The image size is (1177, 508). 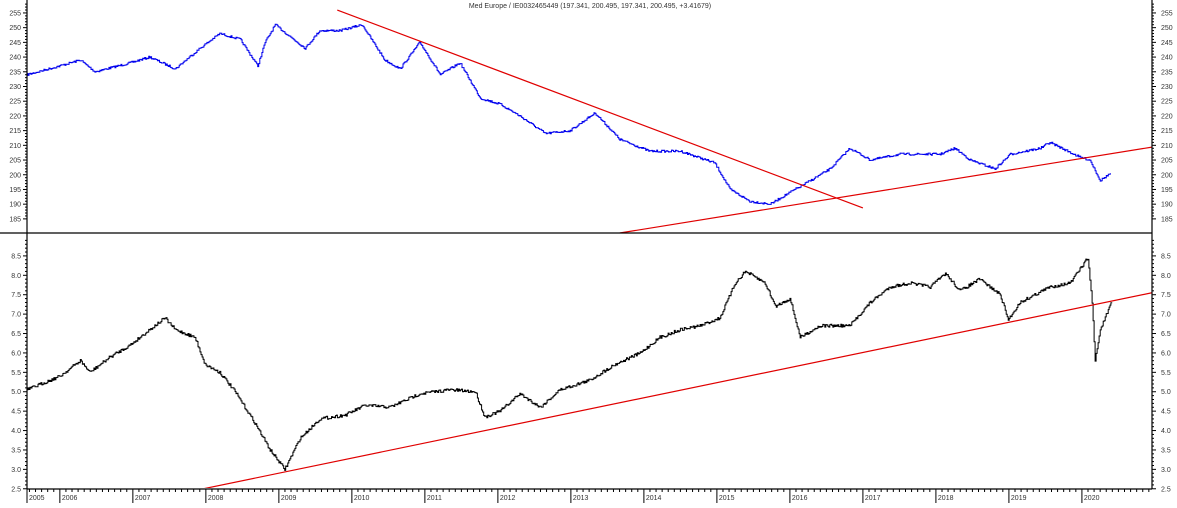 What do you see at coordinates (15, 43) in the screenshot?
I see `y-tick-label-left: 245` at bounding box center [15, 43].